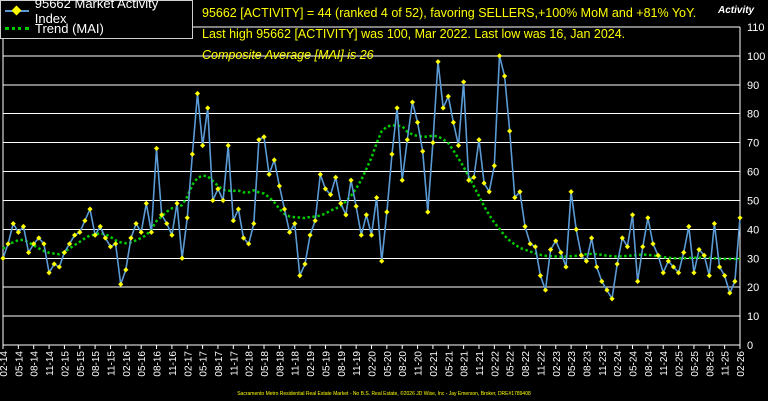  What do you see at coordinates (81, 364) in the screenshot?
I see `x-tick-label: 05-15` at bounding box center [81, 364].